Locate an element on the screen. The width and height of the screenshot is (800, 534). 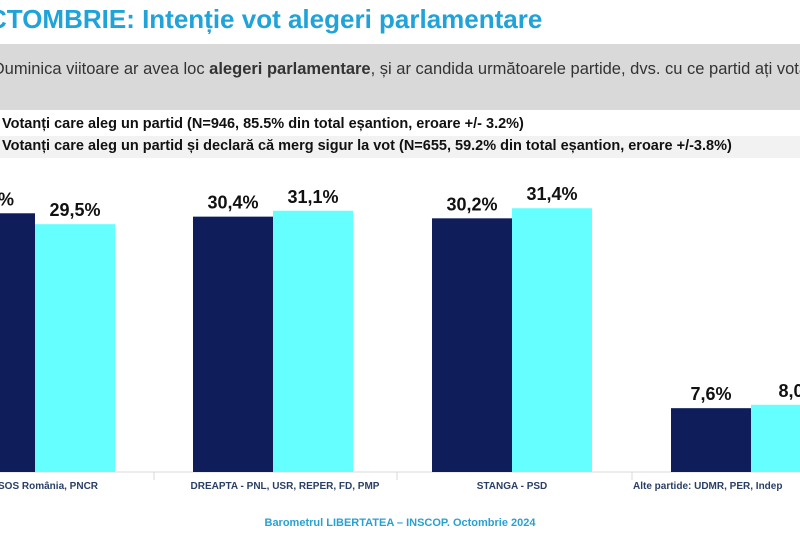
category-label-2: STANGA - PSD is located at coordinates (512, 486).